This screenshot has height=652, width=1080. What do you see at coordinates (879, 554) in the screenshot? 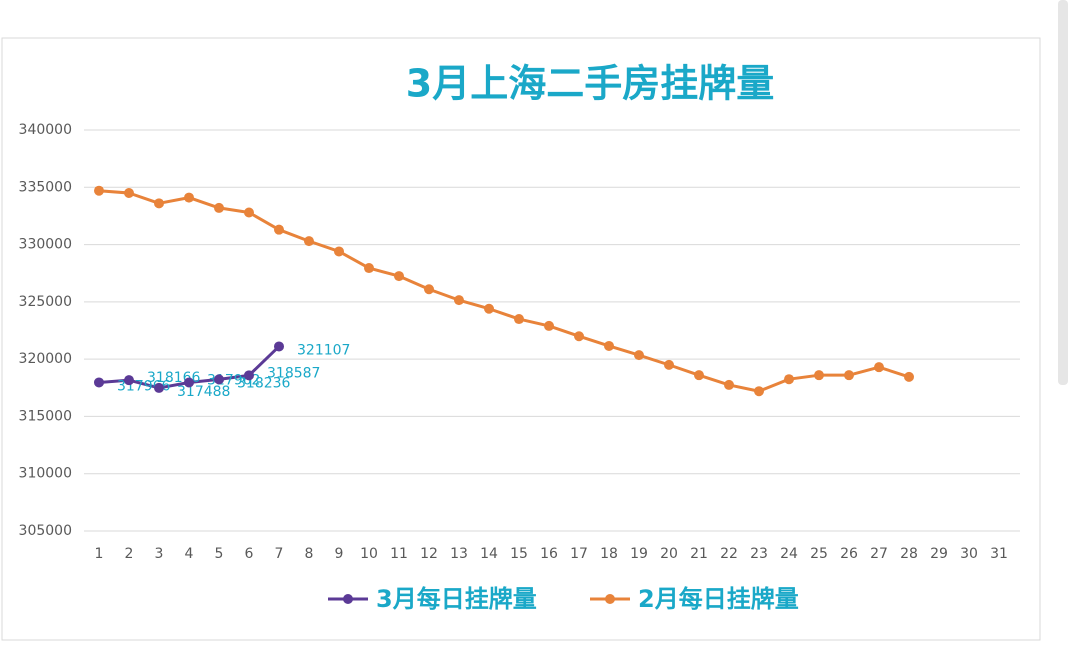
I see `x-tick-label: 27` at bounding box center [879, 554].